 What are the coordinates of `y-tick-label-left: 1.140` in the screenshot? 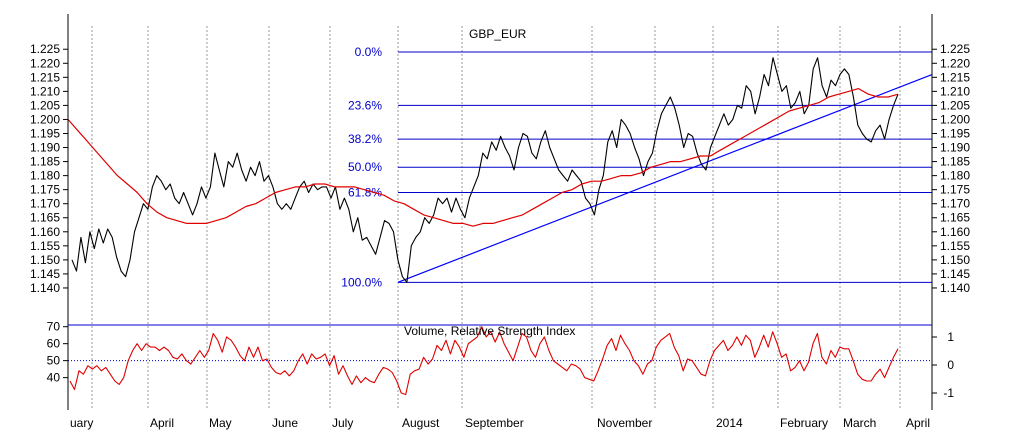 It's located at (45, 288).